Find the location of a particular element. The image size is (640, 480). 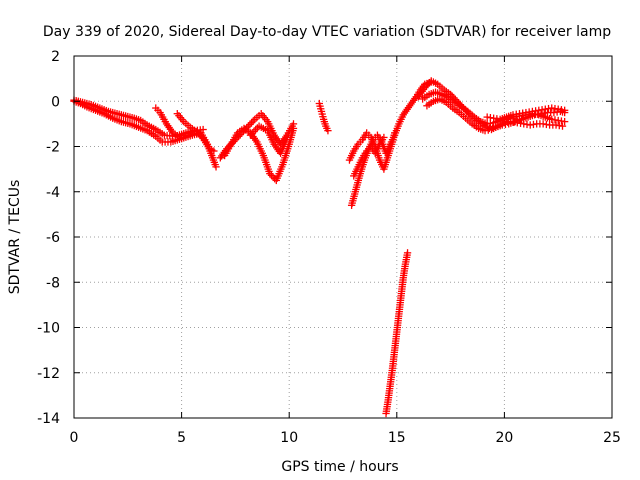

y-tick-label: -14 is located at coordinates (48, 419).